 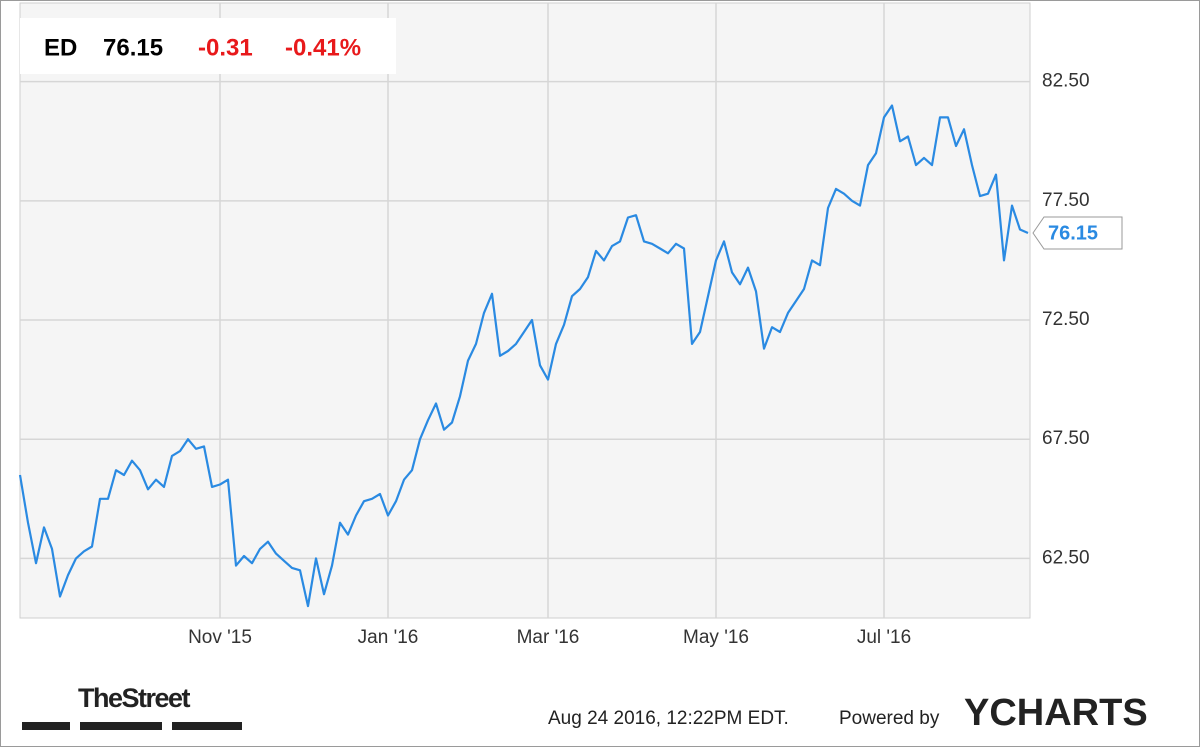 What do you see at coordinates (1066, 81) in the screenshot?
I see `y-tick-label: 82.50` at bounding box center [1066, 81].